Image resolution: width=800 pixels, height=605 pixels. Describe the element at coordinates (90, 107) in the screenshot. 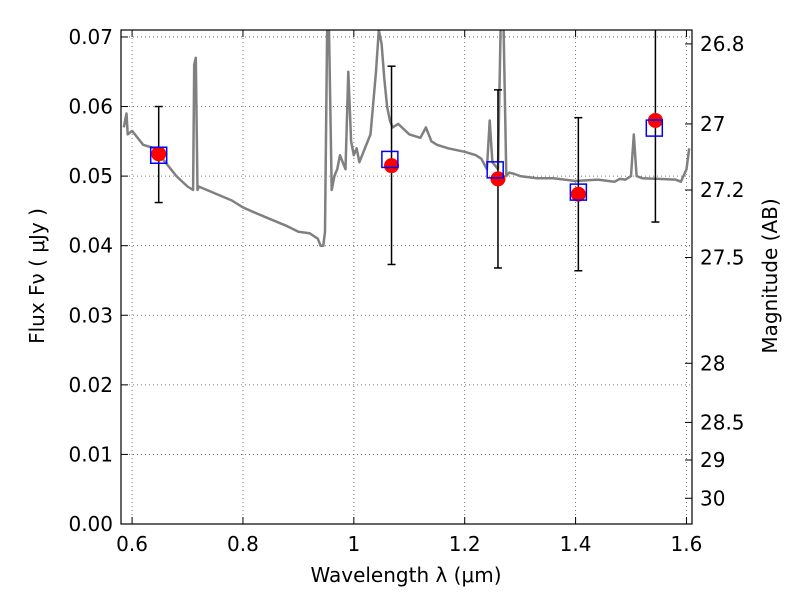

I see `y-tick-label: 0.06` at that location.